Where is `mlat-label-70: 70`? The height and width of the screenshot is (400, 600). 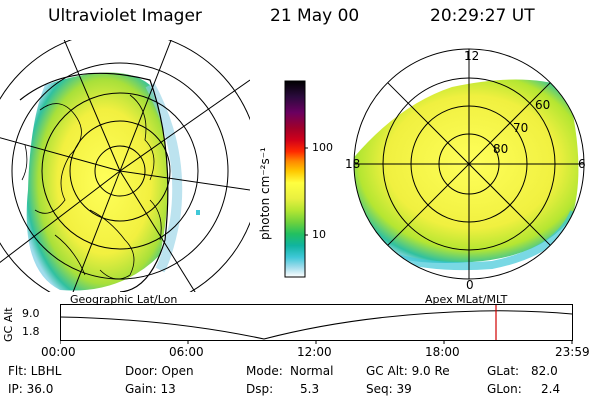
mlat-label-70: 70 is located at coordinates (521, 128).